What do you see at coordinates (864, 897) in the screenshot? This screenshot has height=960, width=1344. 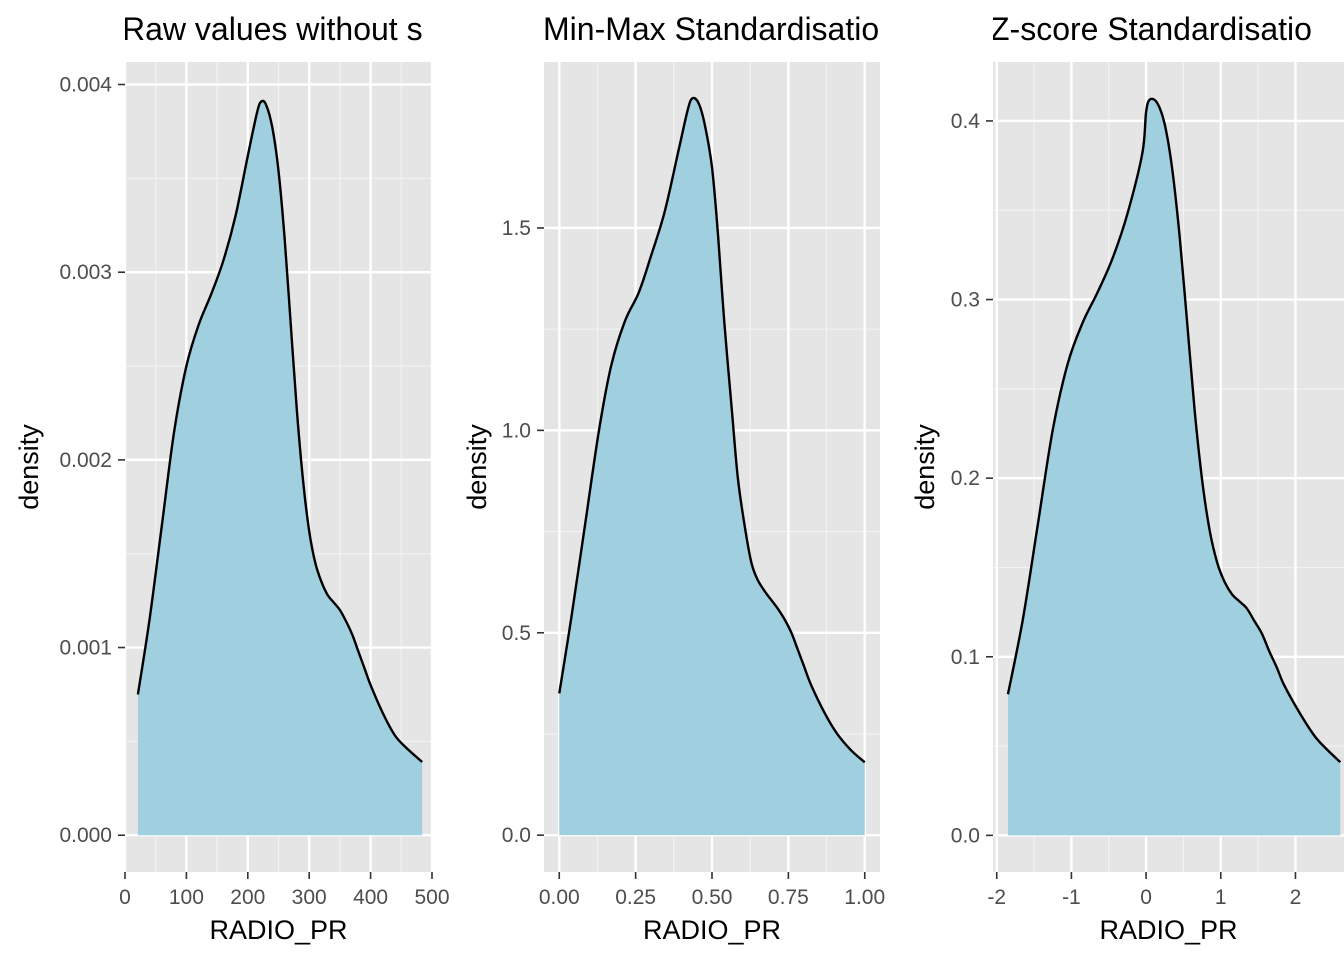 I see `x-tick-label: 1.00` at bounding box center [864, 897].